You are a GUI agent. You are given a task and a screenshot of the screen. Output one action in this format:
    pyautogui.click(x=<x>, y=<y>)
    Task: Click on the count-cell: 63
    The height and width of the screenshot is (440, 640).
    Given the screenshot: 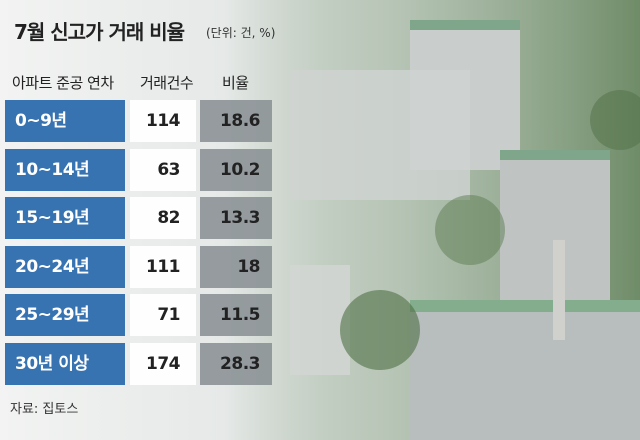 What is the action you would take?
    pyautogui.click(x=163, y=169)
    